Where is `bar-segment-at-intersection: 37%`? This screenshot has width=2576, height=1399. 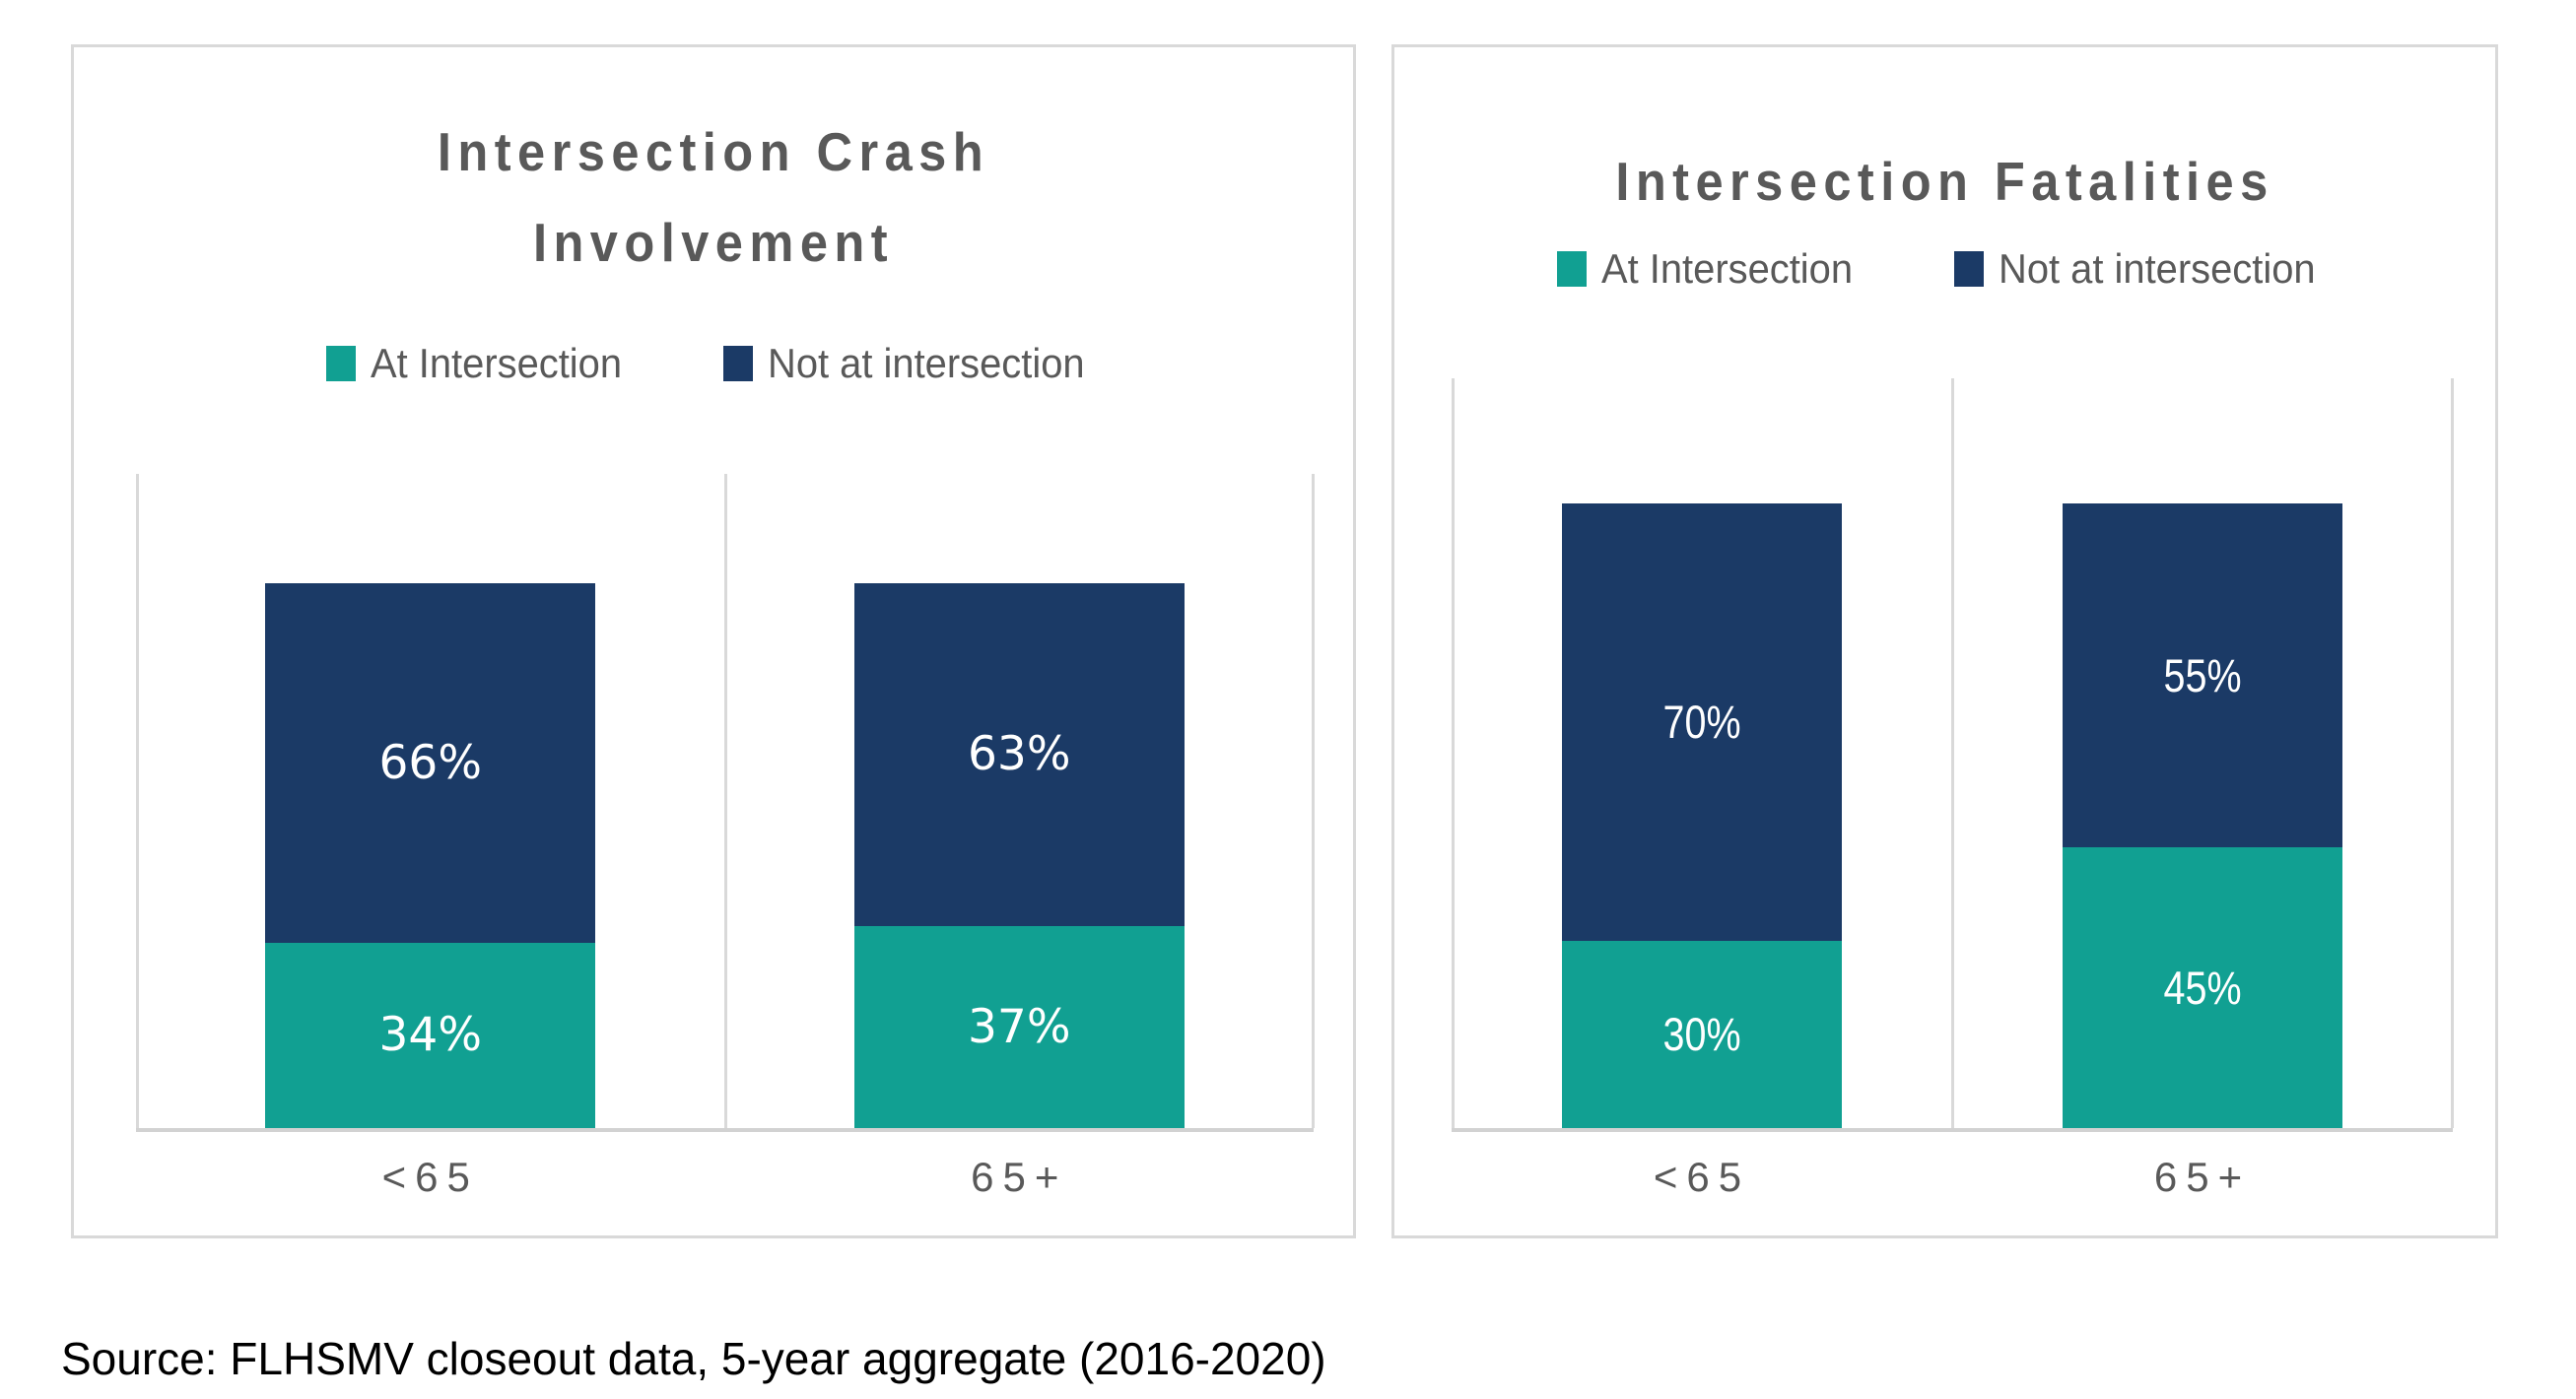
bar-segment-at-intersection: 37% is located at coordinates (1019, 1027).